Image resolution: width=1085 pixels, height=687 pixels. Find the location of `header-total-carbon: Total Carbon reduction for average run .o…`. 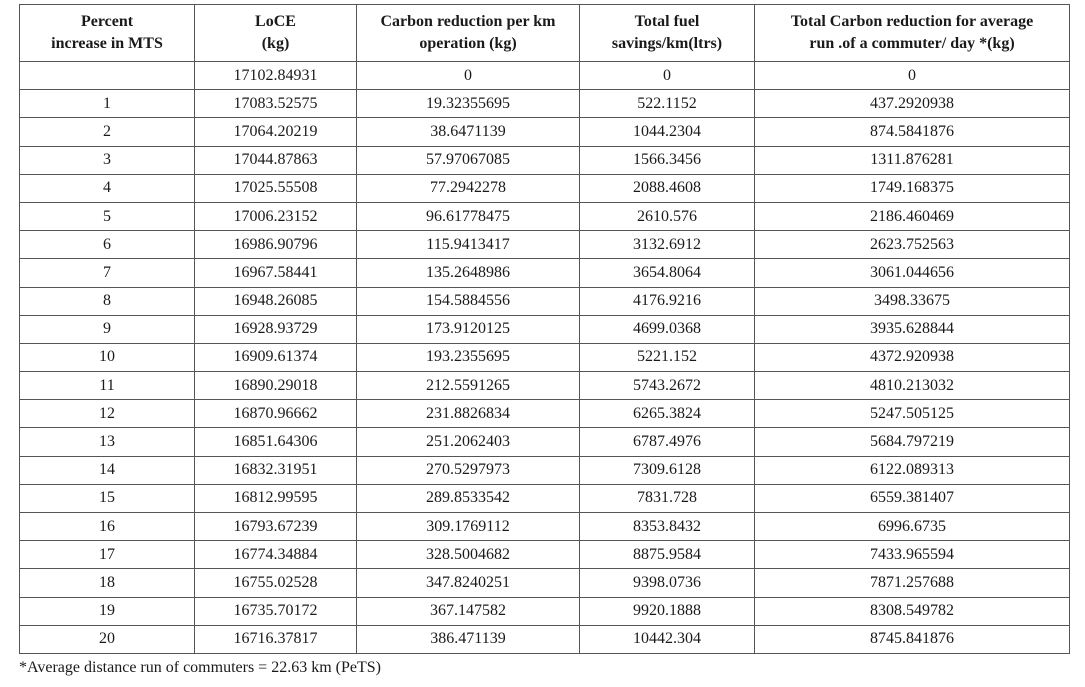

header-total-carbon: Total Carbon reduction for average run .o… is located at coordinates (912, 33).